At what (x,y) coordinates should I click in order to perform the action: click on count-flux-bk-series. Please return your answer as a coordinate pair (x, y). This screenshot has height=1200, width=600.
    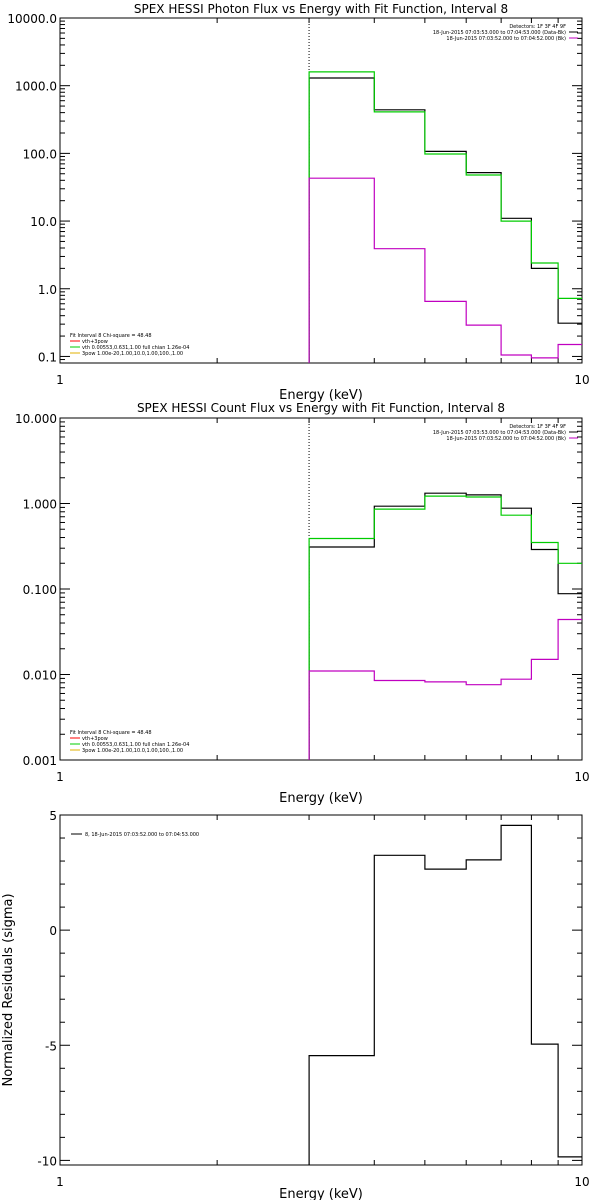
    Looking at the image, I should click on (445, 689).